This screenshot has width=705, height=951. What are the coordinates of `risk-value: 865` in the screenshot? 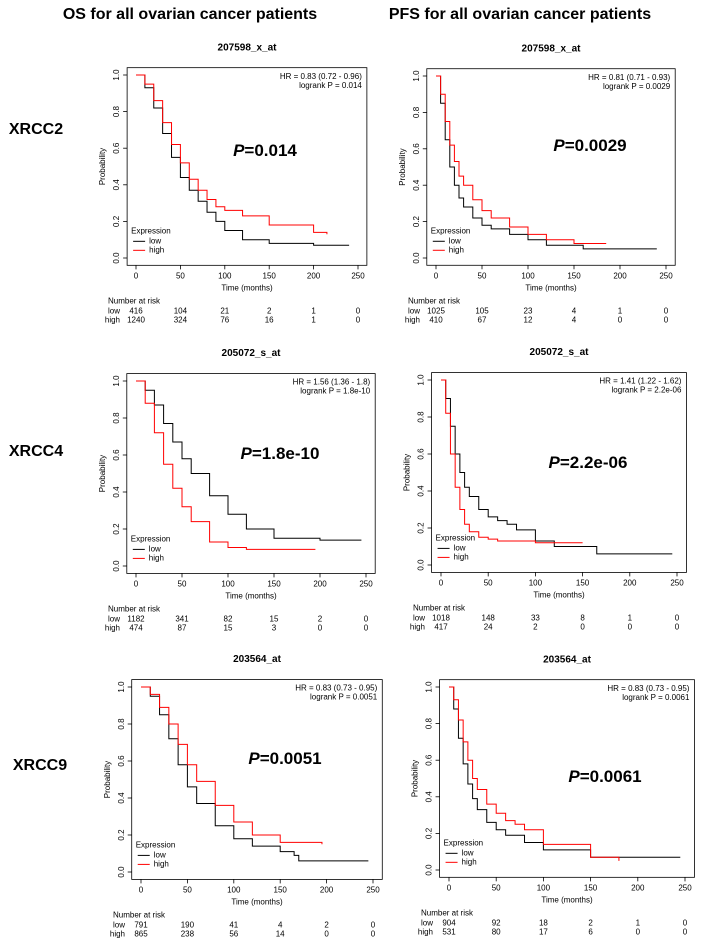 It's located at (141, 934).